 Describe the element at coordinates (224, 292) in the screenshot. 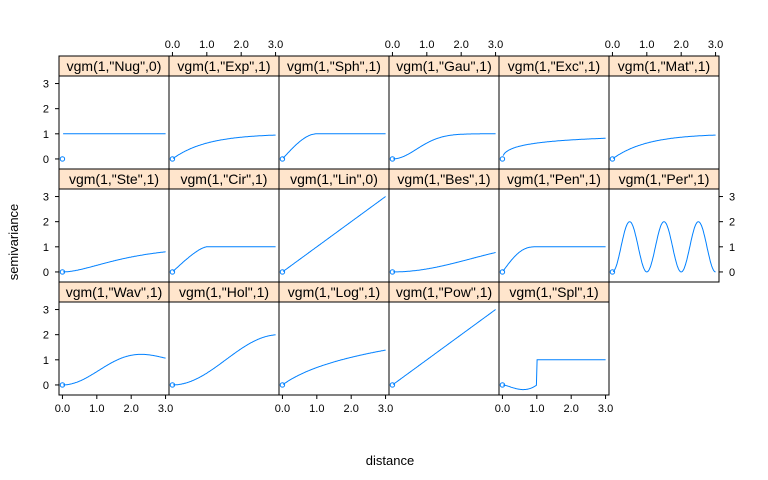

I see `panel-strip-label: vgm(1,"Hol",1)` at that location.